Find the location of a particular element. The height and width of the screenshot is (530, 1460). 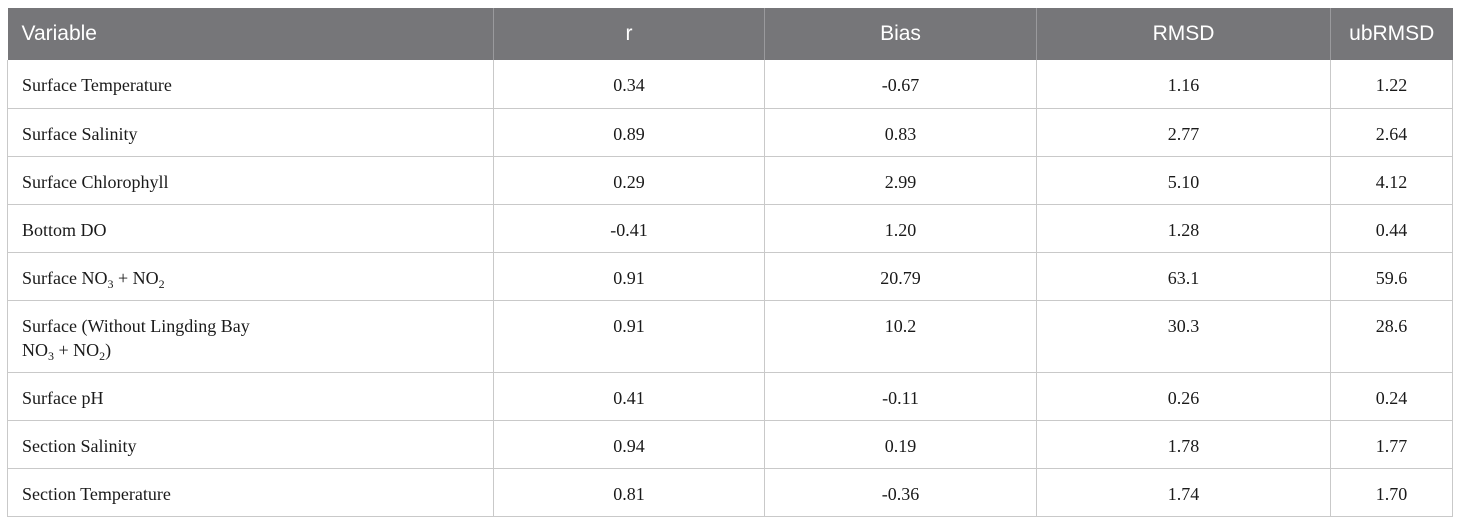

header-rmsd: RMSD is located at coordinates (1183, 34).